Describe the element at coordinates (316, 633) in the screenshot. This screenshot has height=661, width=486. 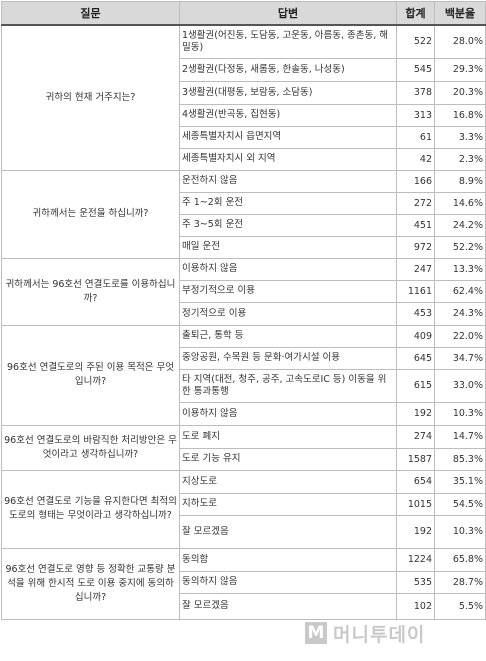
I see `watermark-logo: M` at that location.